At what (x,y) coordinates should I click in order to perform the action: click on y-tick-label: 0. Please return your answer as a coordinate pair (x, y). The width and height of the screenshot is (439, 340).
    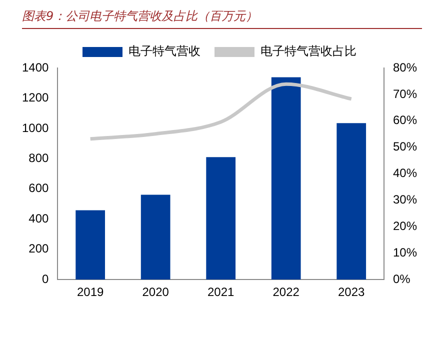
    Looking at the image, I should click on (46, 279).